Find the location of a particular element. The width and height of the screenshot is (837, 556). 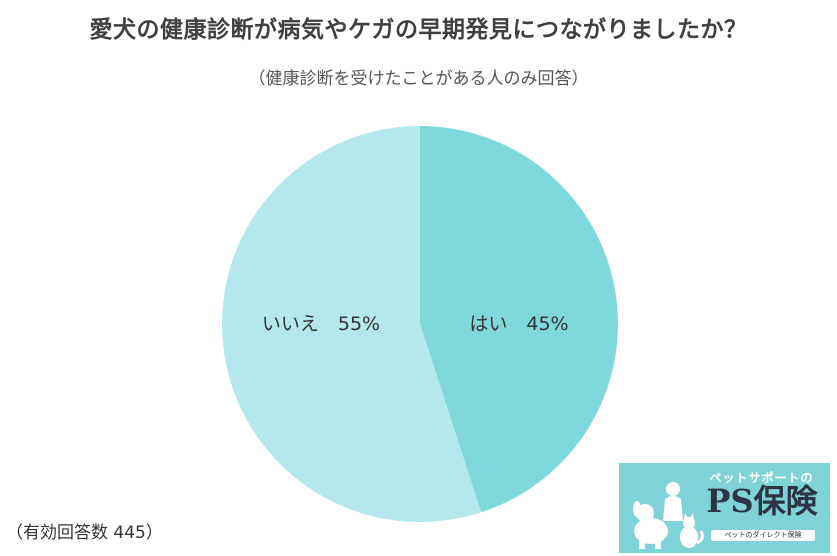

logo-brand-name: PS保険 is located at coordinates (762, 501).